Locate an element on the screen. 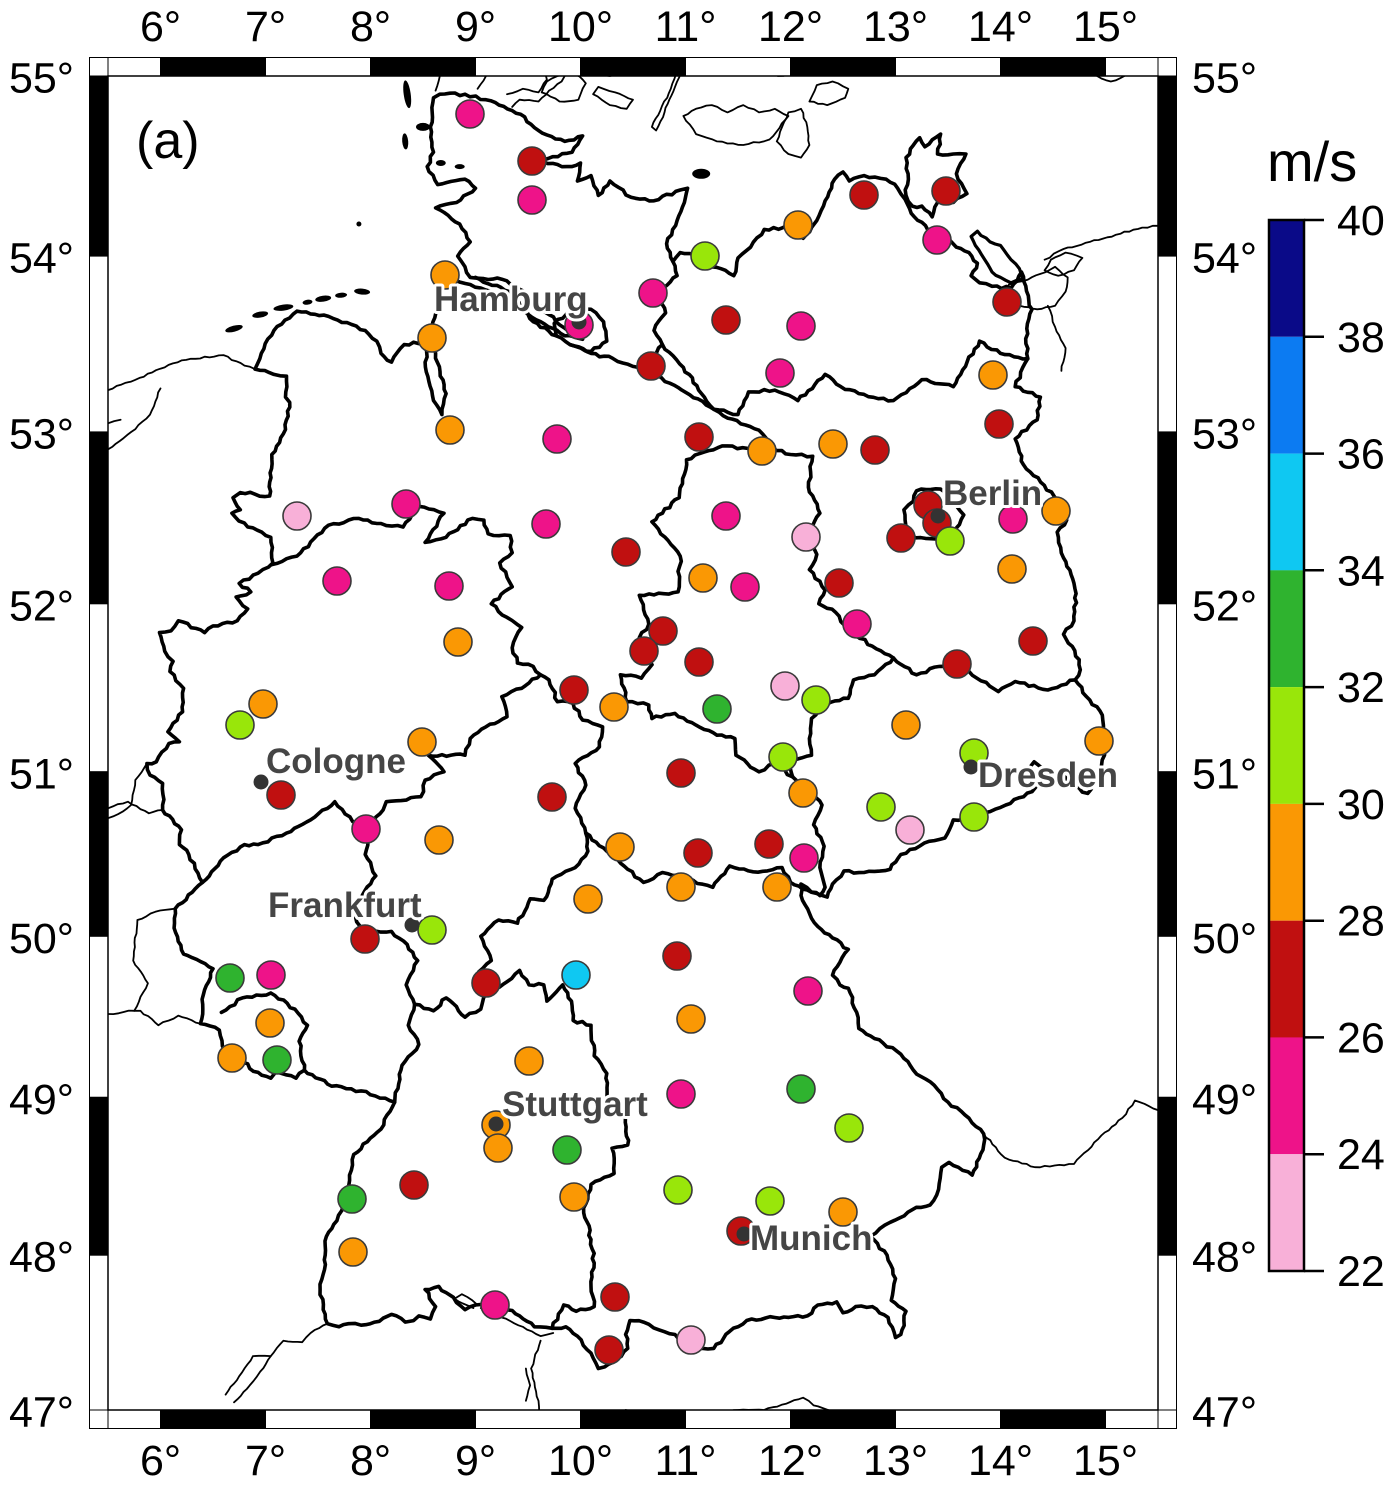  svg-text: Munich is located at coordinates (811, 1238).